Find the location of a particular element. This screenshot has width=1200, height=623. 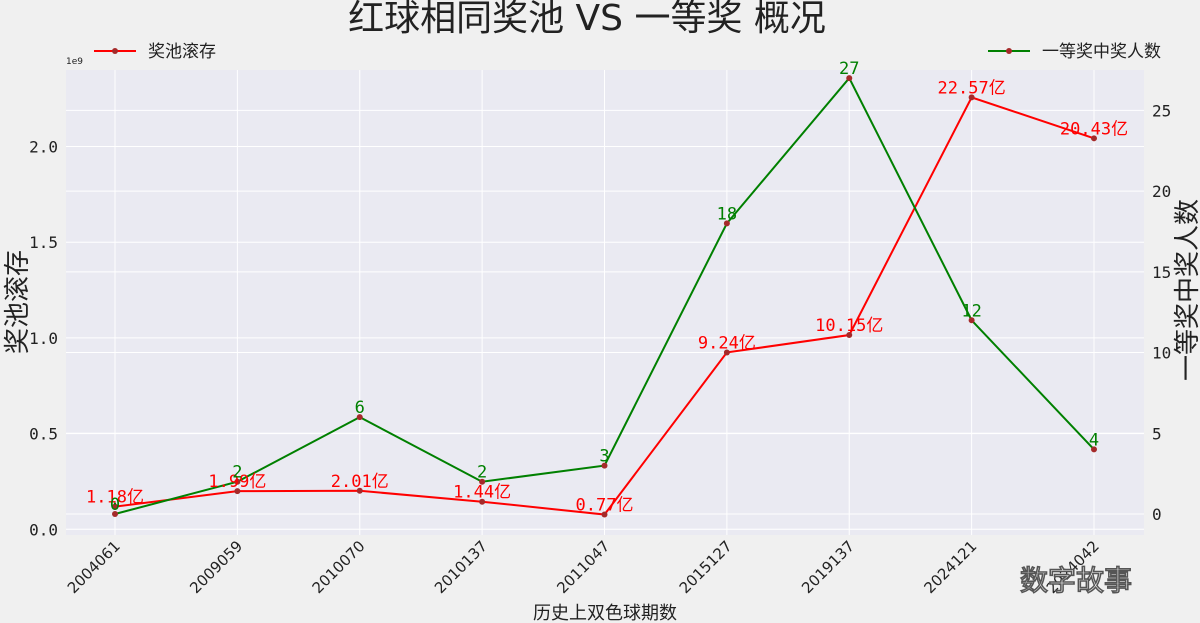

x-tick-label: 2009059 is located at coordinates (216, 567).